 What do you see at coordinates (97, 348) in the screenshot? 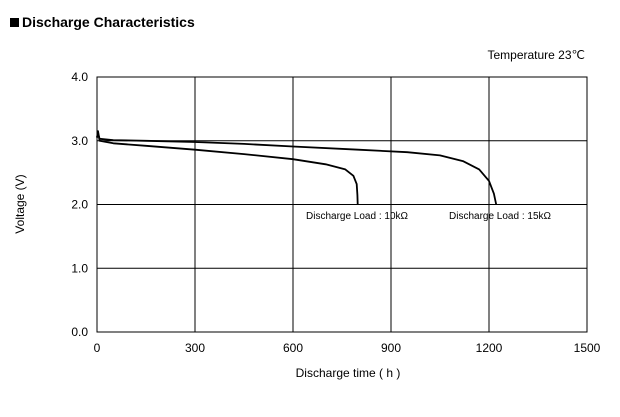
I see `x-tick-label: 0` at bounding box center [97, 348].